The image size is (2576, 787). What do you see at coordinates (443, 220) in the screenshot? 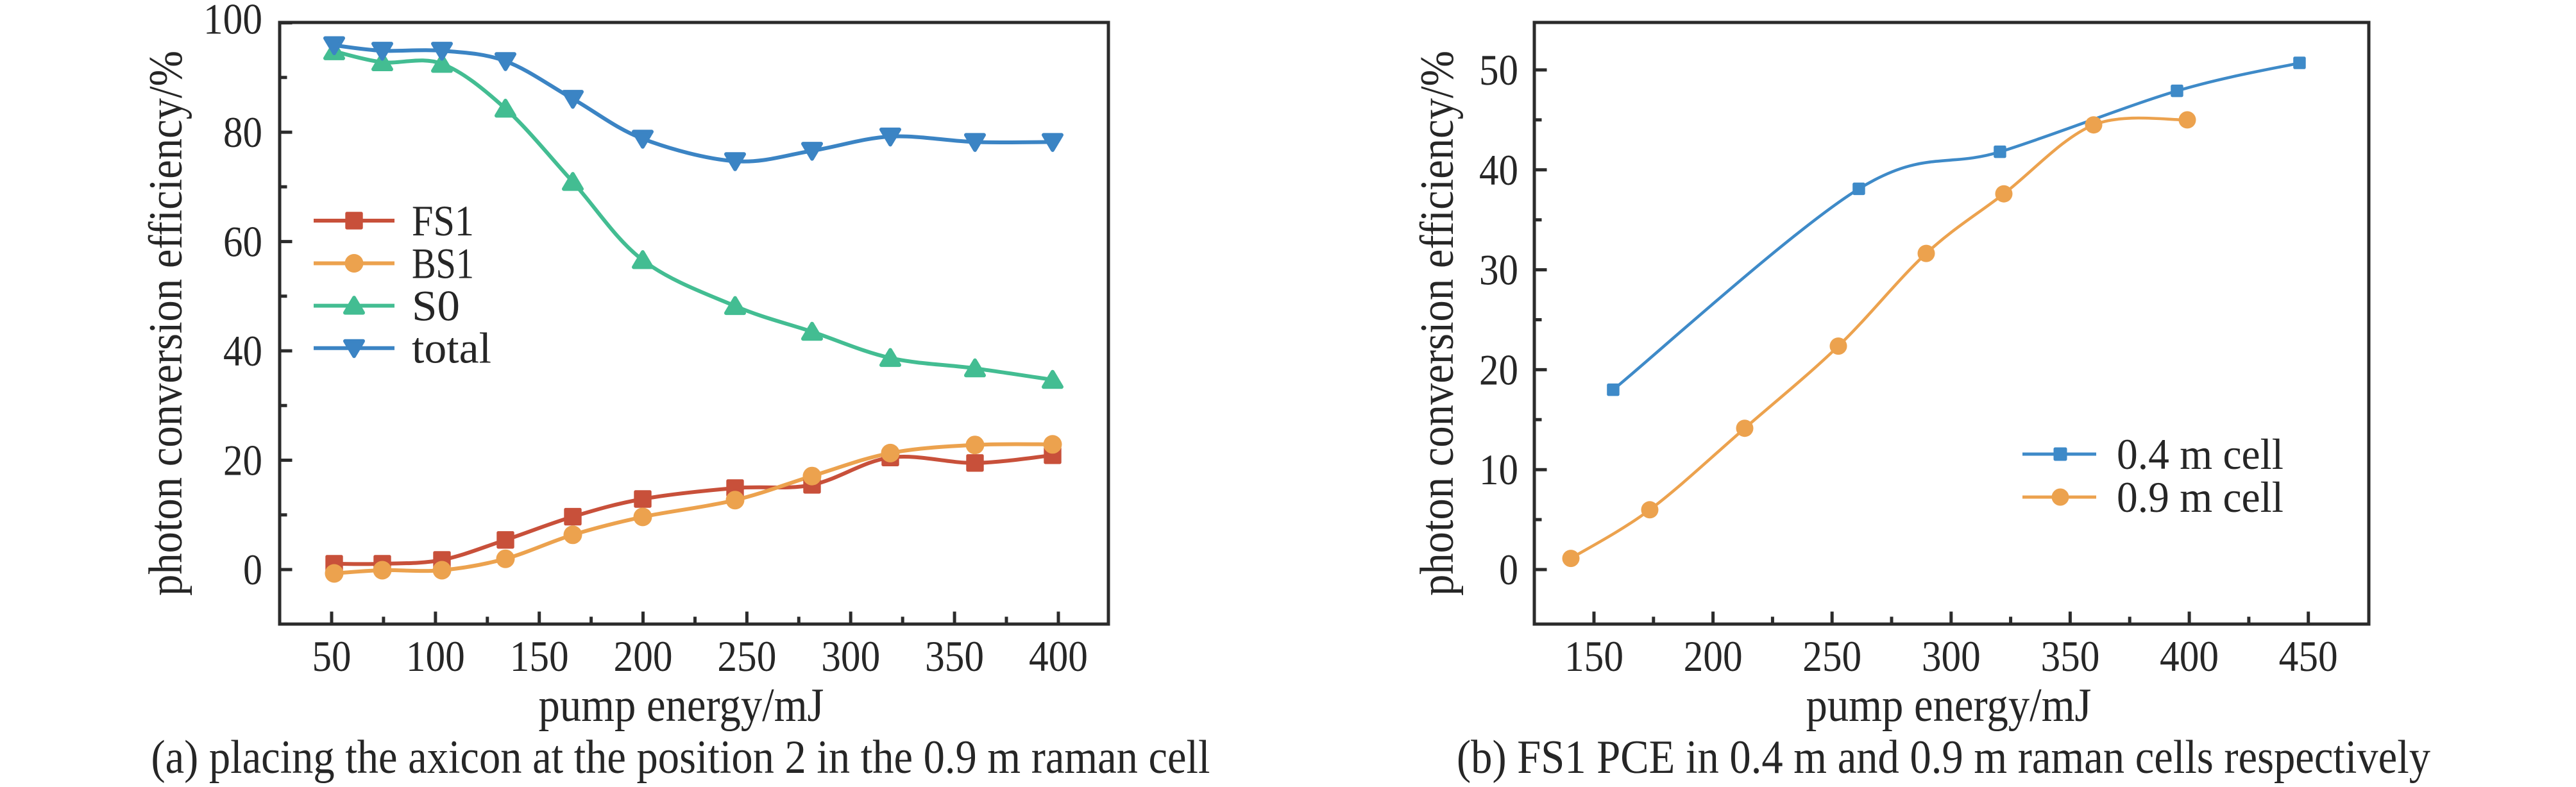
I see `svg-text: FS1` at bounding box center [443, 220].